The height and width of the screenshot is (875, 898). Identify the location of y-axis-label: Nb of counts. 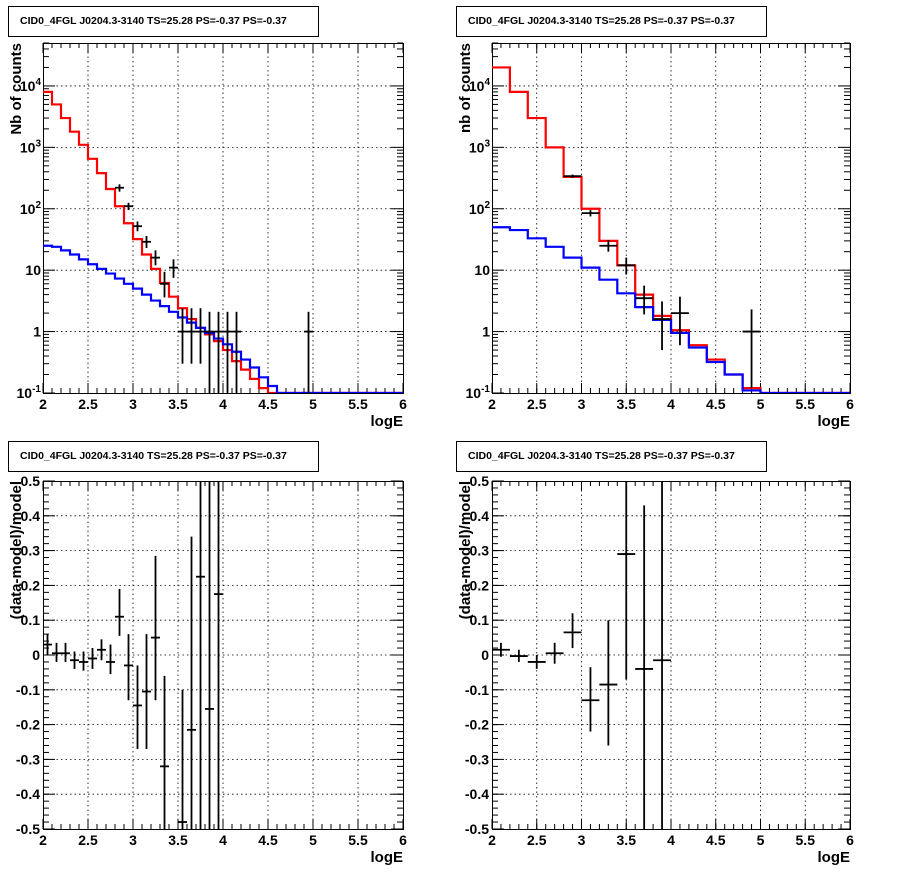
(16, 89).